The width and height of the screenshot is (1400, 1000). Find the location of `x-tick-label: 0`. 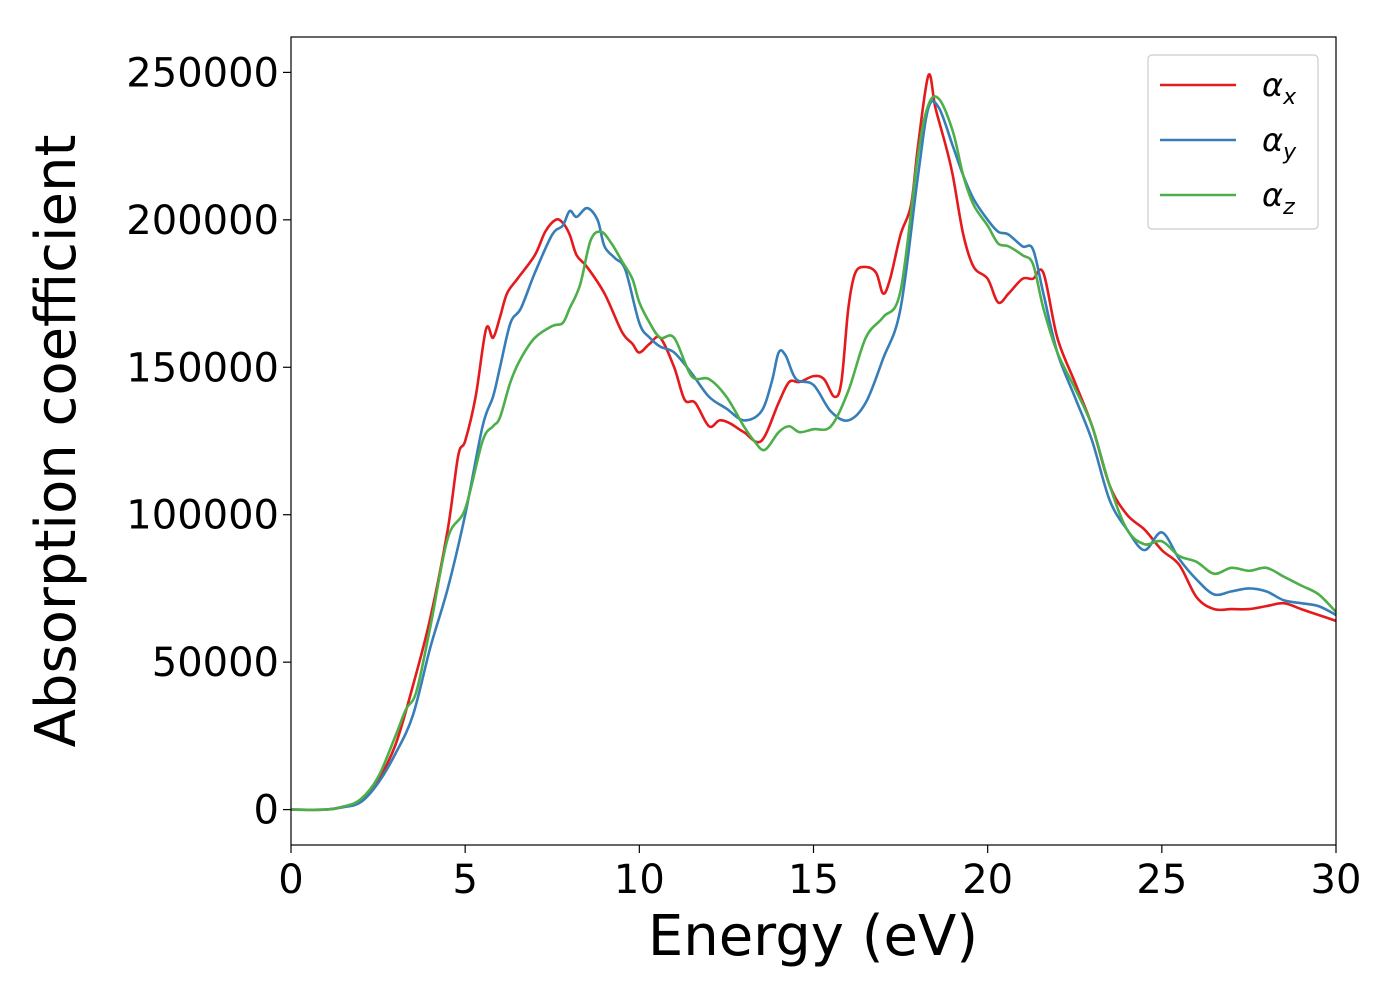

x-tick-label: 0 is located at coordinates (290, 880).